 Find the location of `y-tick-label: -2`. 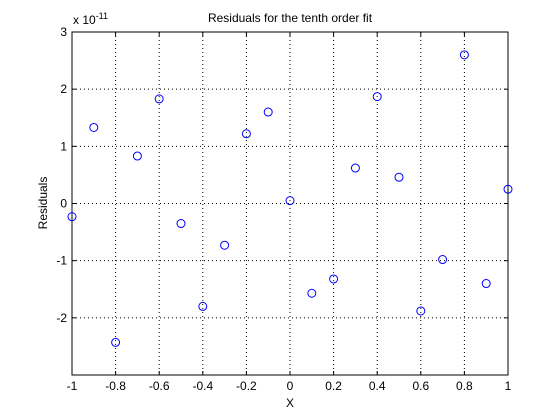

y-tick-label: -2 is located at coordinates (61, 318).